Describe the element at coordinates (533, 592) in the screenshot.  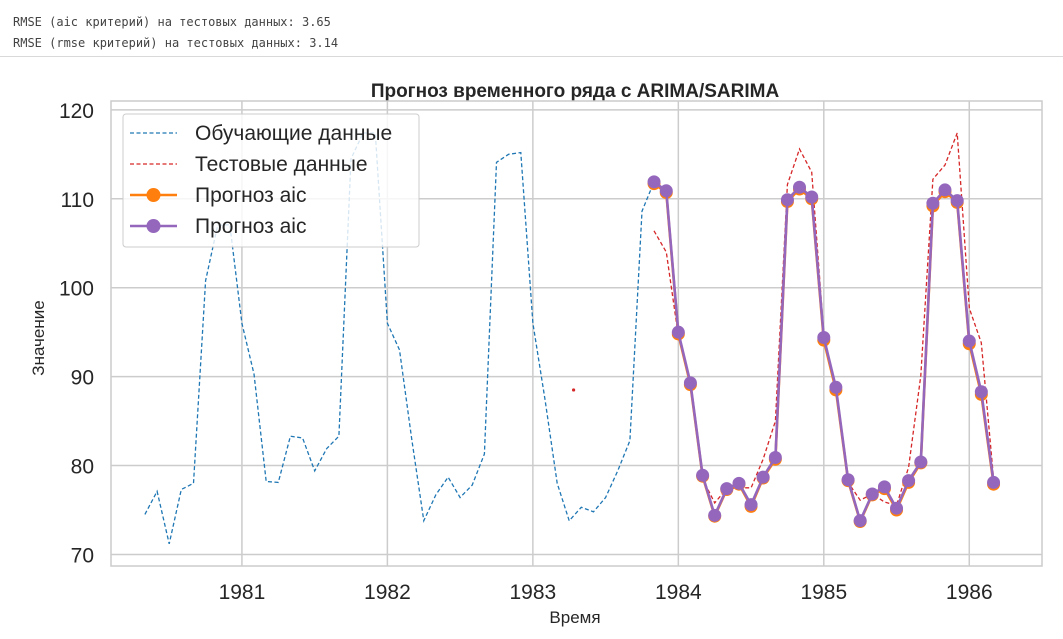
I see `x-tick-label: 1983` at that location.